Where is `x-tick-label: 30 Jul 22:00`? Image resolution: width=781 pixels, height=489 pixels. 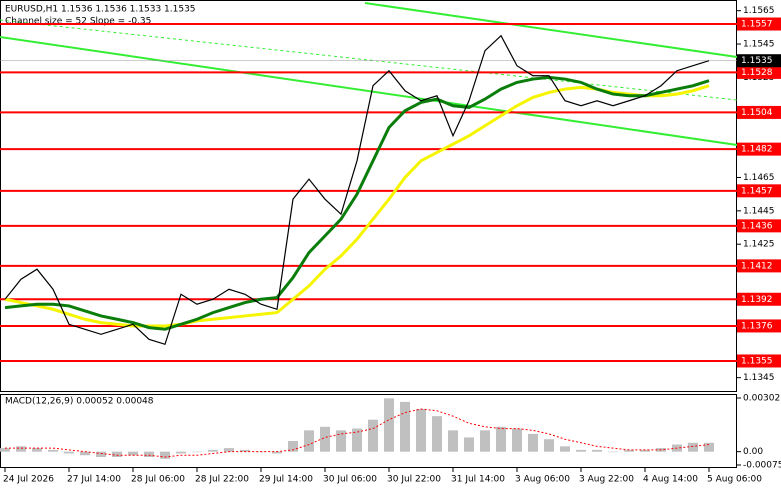
x-tick-label: 30 Jul 22:00 is located at coordinates (414, 480).